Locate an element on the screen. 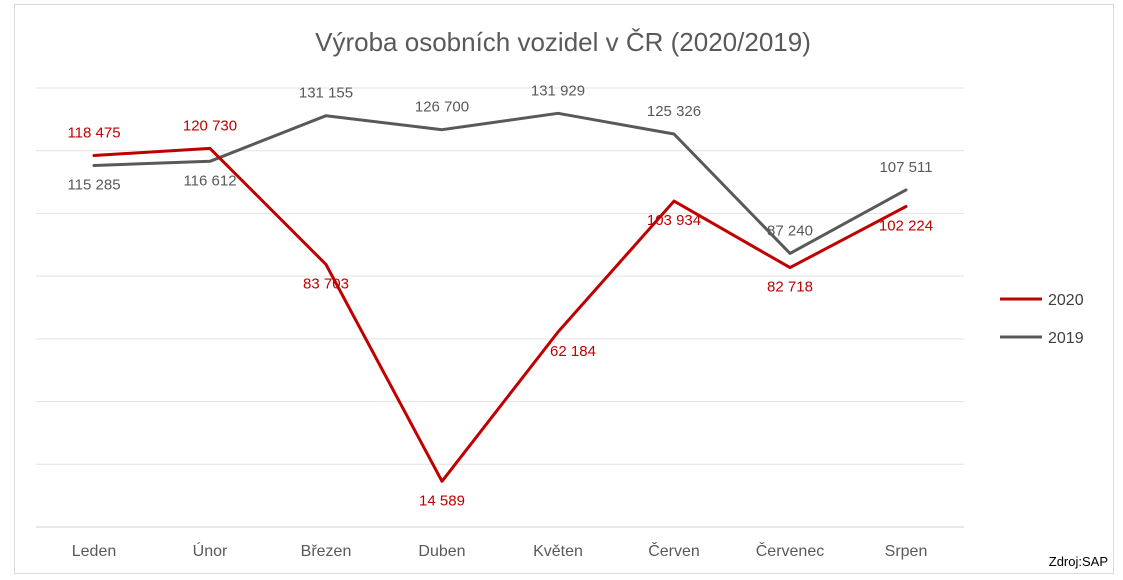 Image resolution: width=1123 pixels, height=580 pixels. data-label-2019: 87 240 is located at coordinates (790, 230).